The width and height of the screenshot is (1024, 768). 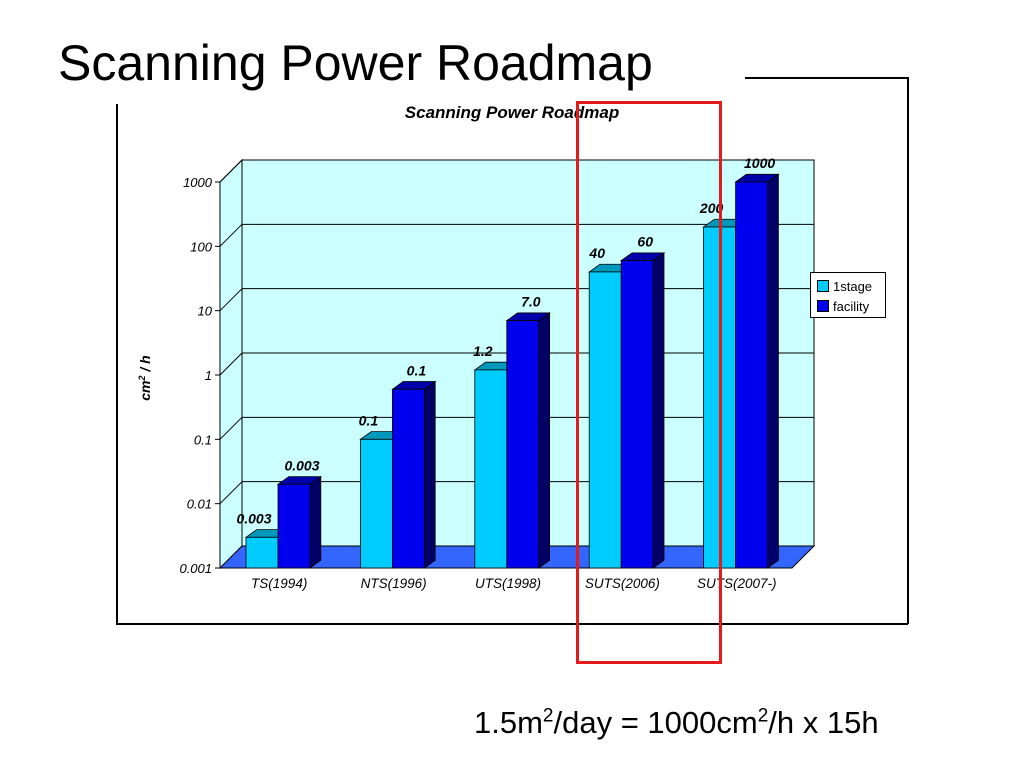 I want to click on data-label-facility: 1000, so click(x=759, y=163).